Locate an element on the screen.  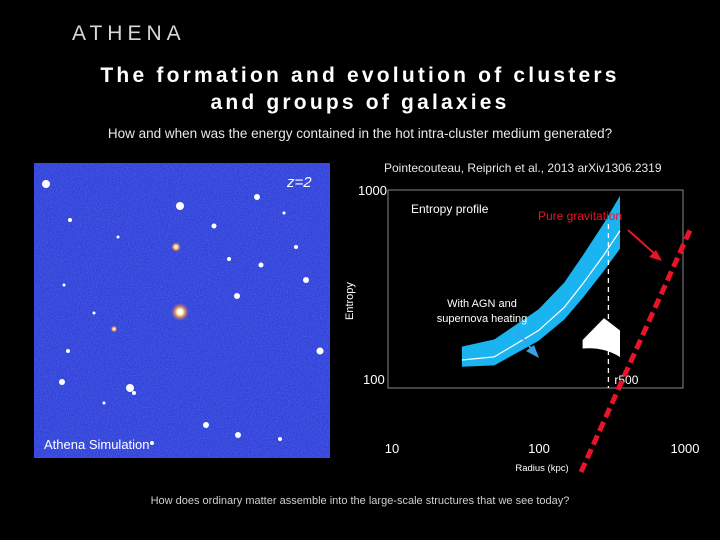
chart-title: Entropy profile is located at coordinates (450, 209).